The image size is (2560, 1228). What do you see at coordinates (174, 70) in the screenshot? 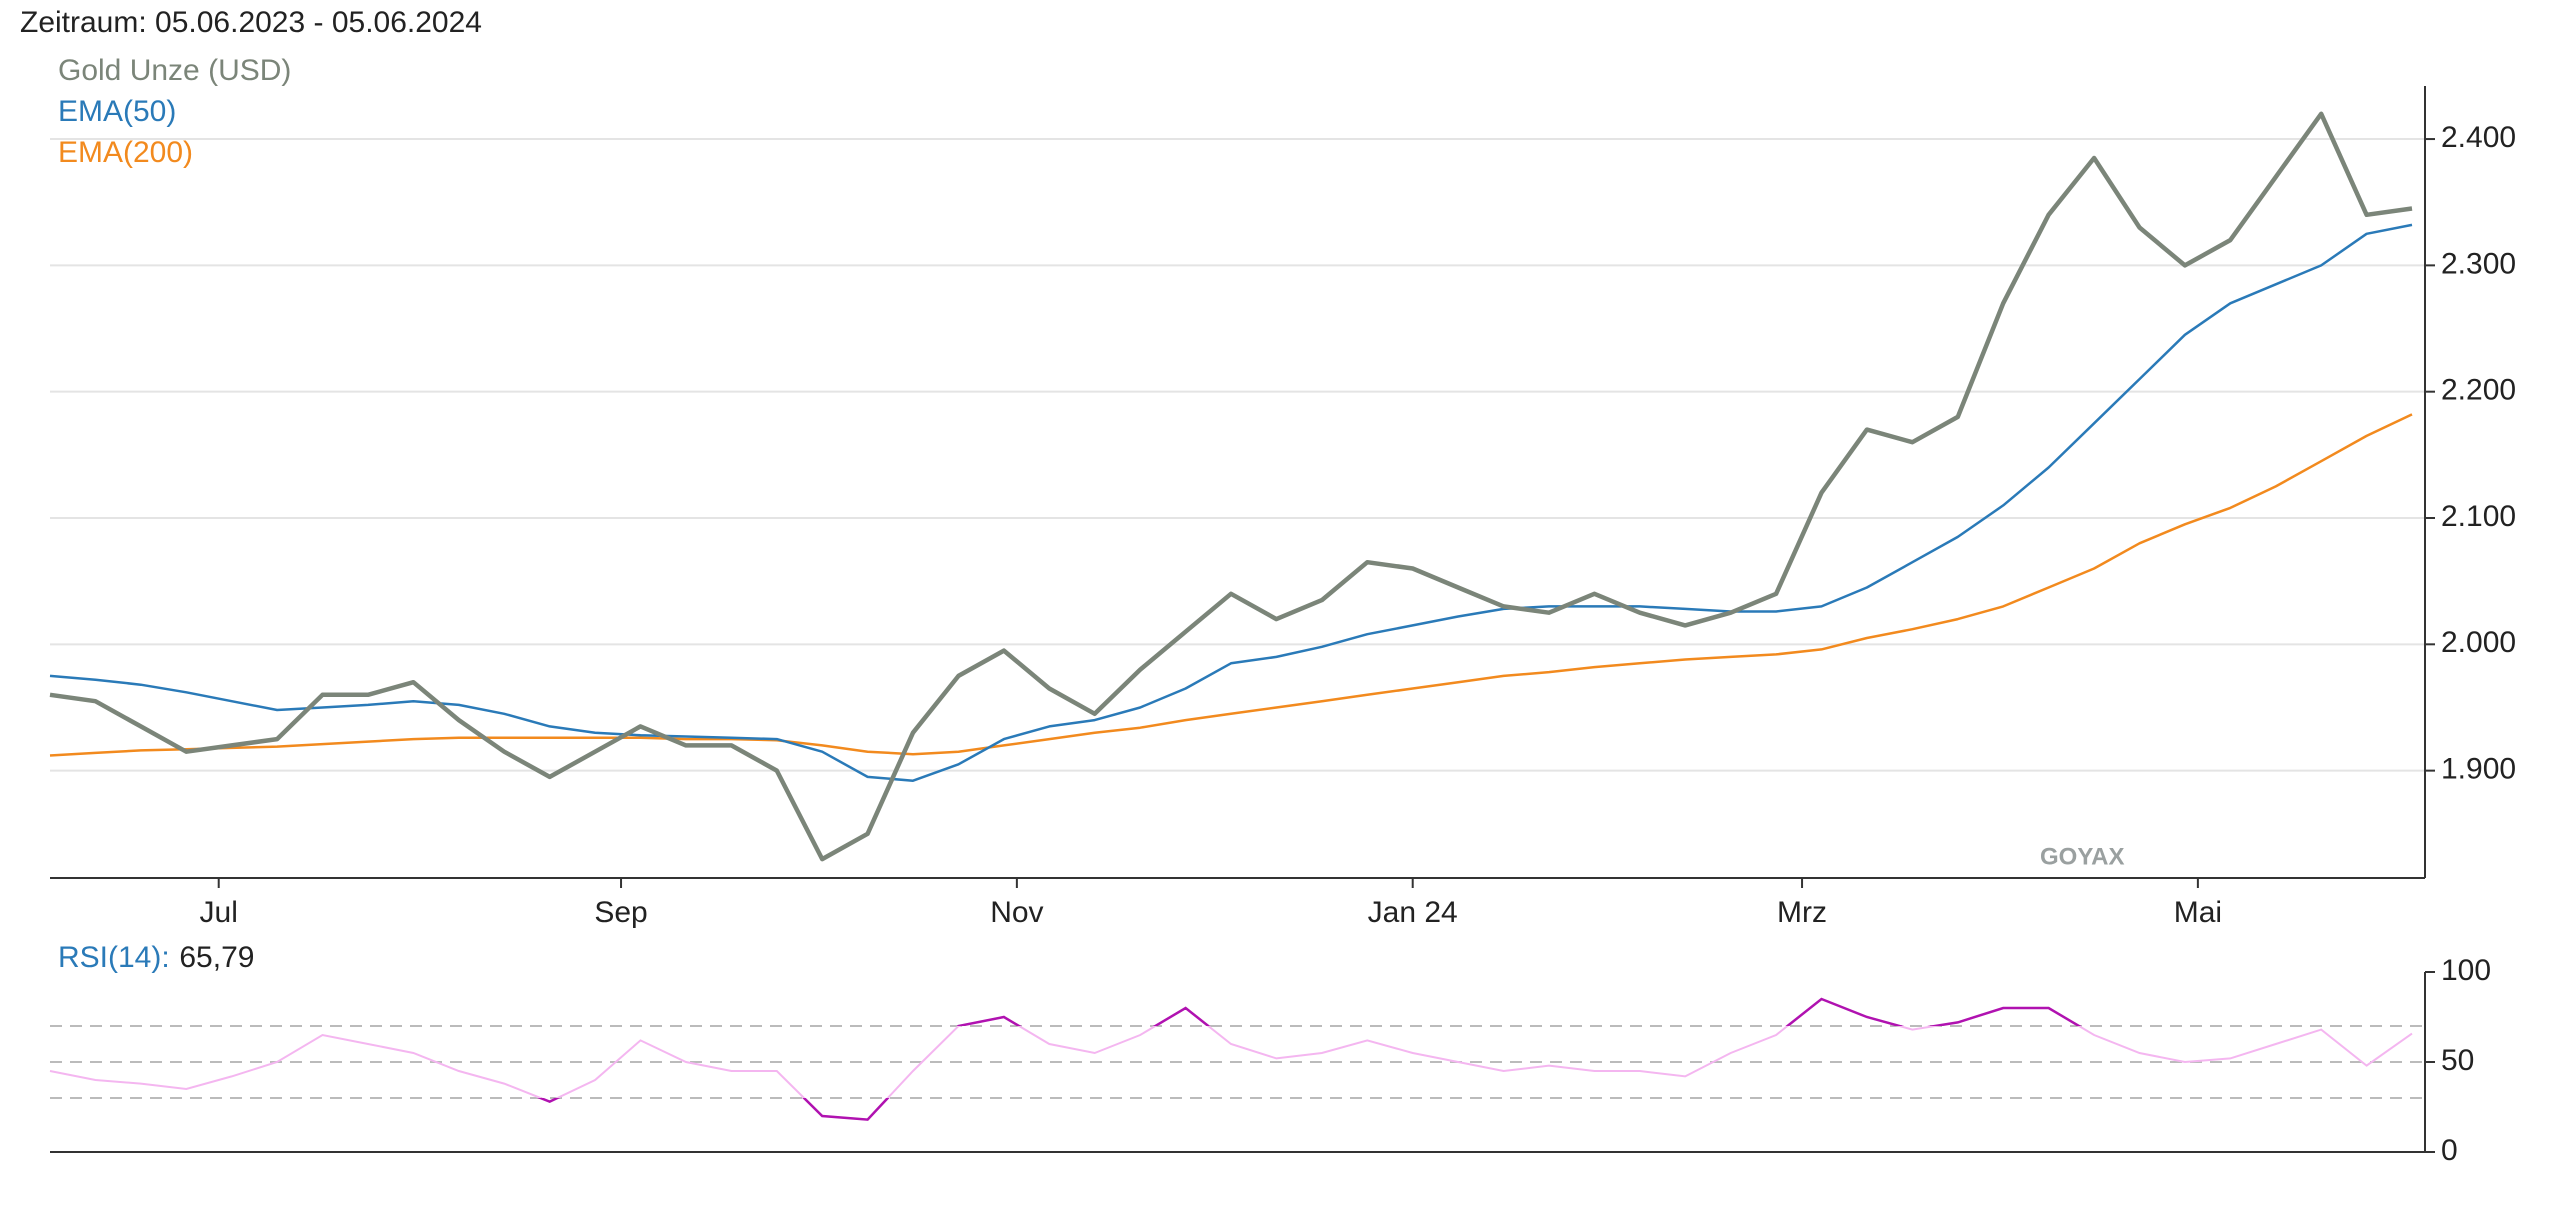
I see `legend-entry: Gold Unze (USD)` at bounding box center [174, 70].